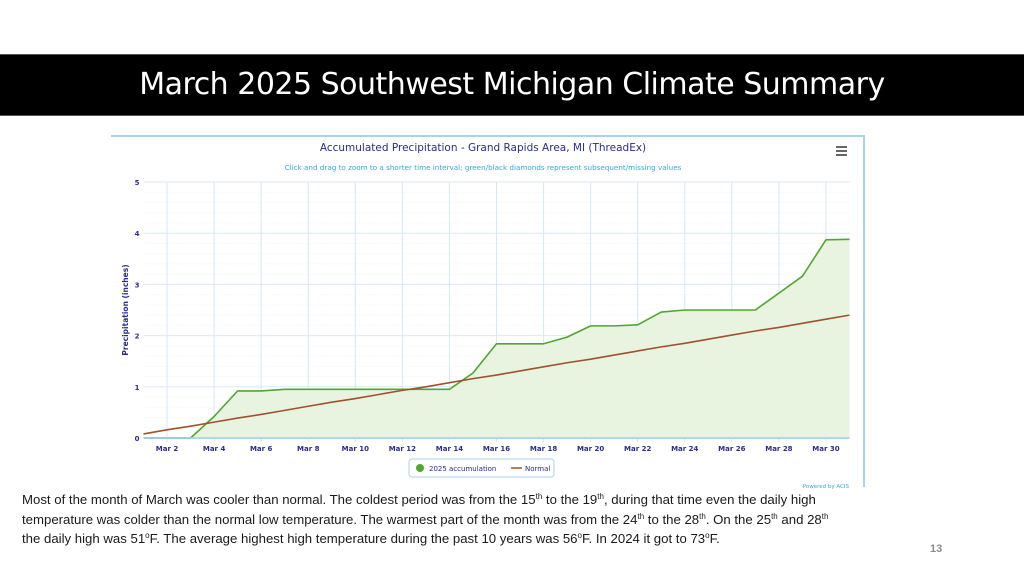 This screenshot has width=1024, height=576. Describe the element at coordinates (643, 538) in the screenshot. I see `summary-text-segment: F. In 2024 it got to 73` at that location.